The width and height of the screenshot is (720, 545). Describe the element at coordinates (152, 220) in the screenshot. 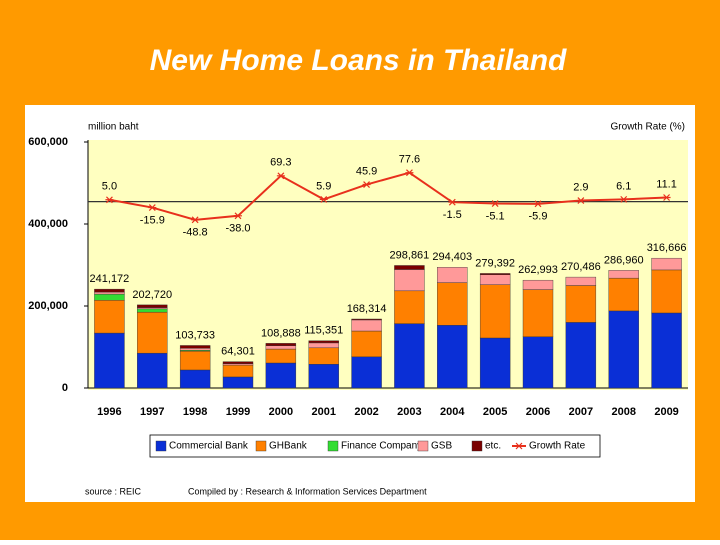

I see `growth-label: -15.9` at that location.